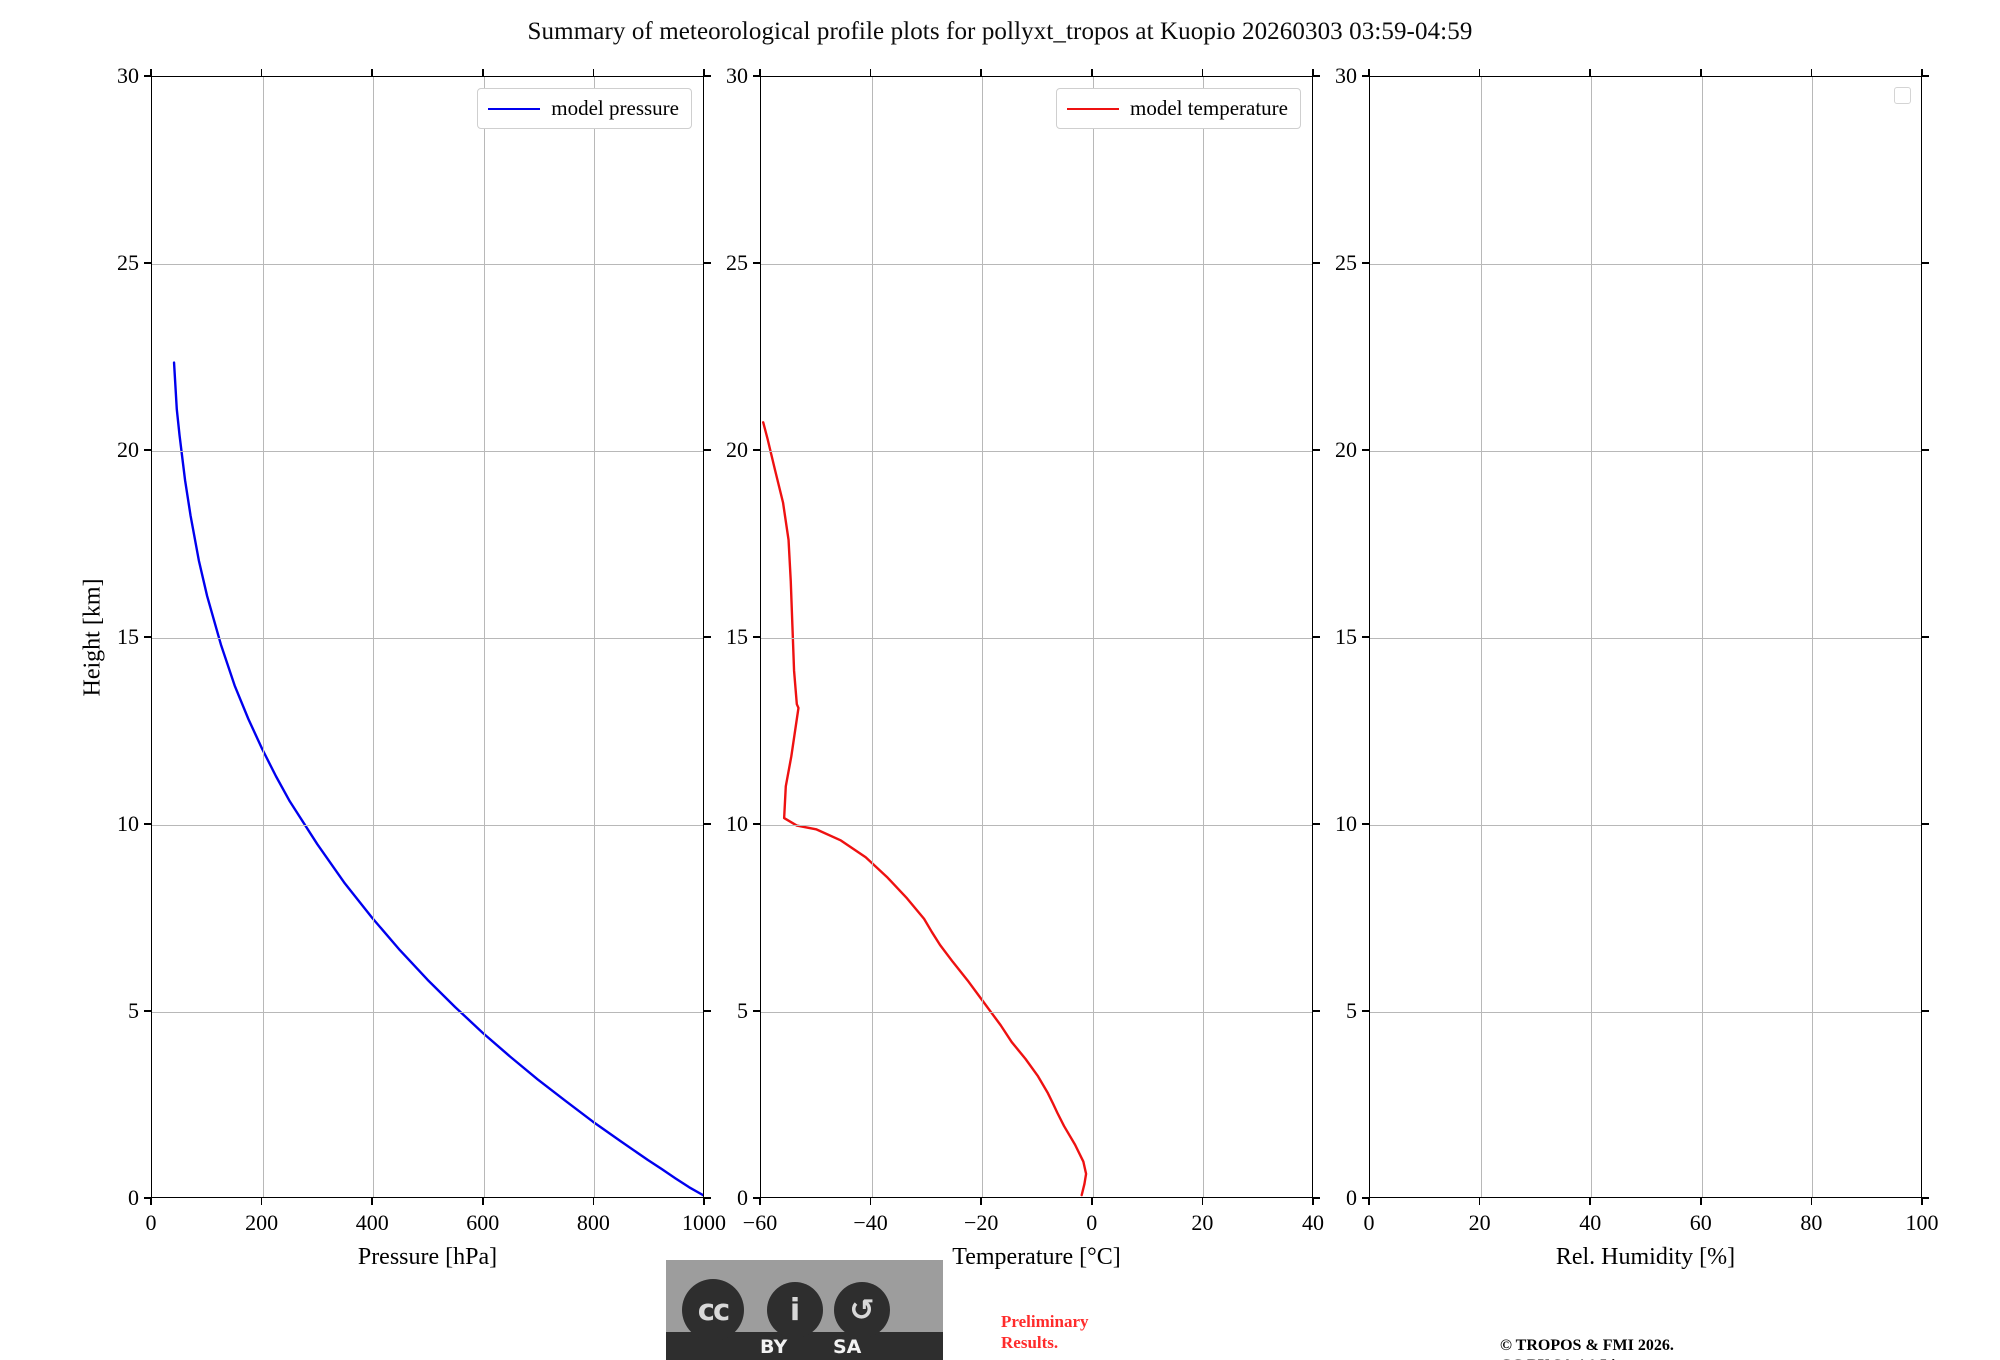 Image resolution: width=2000 pixels, height=1360 pixels. Describe the element at coordinates (1045, 1321) in the screenshot. I see `preliminary-line-1: Preliminary` at that location.